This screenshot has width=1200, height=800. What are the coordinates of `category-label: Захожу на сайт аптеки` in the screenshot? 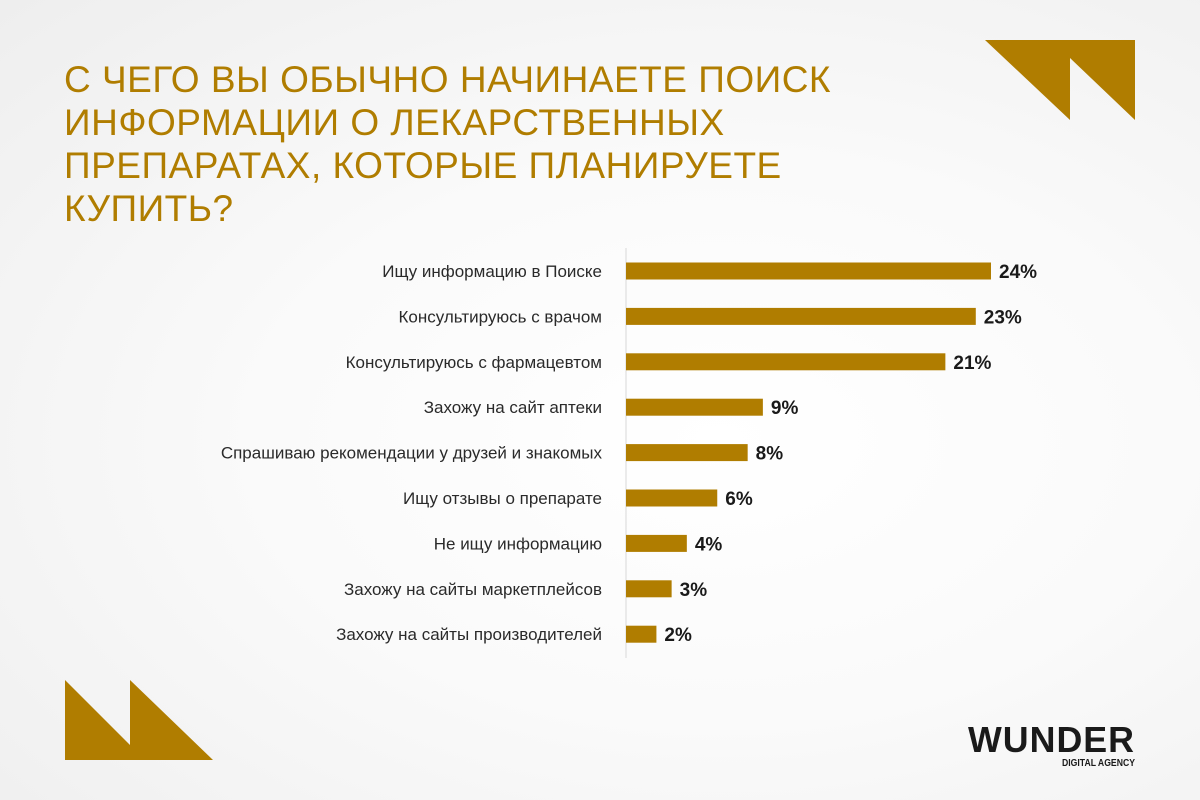 It's located at (513, 407).